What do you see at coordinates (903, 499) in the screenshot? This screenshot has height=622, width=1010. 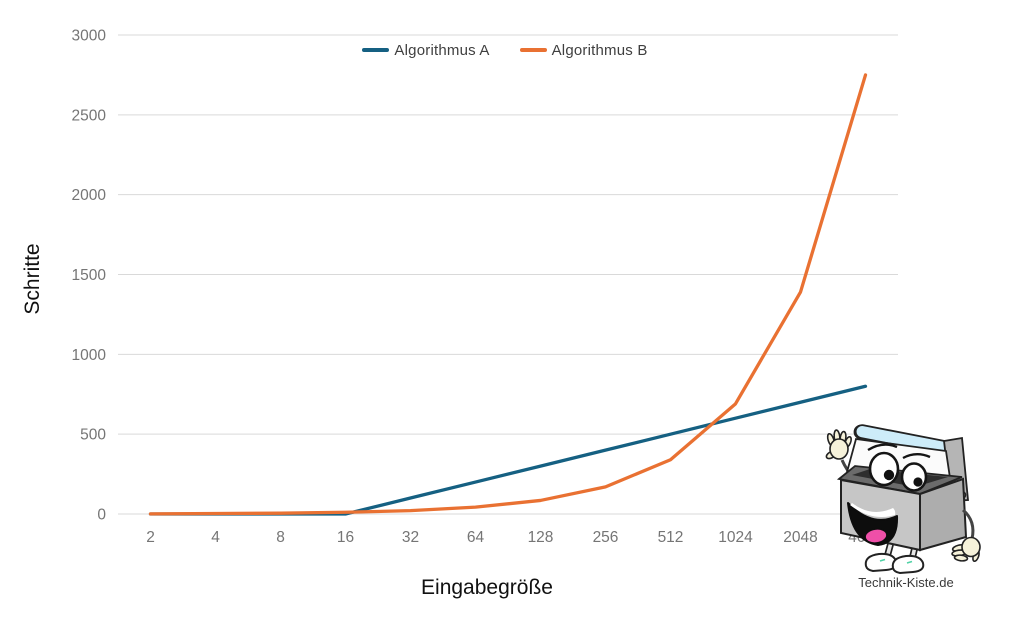 I see `toolbox-mascot-icon` at bounding box center [903, 499].